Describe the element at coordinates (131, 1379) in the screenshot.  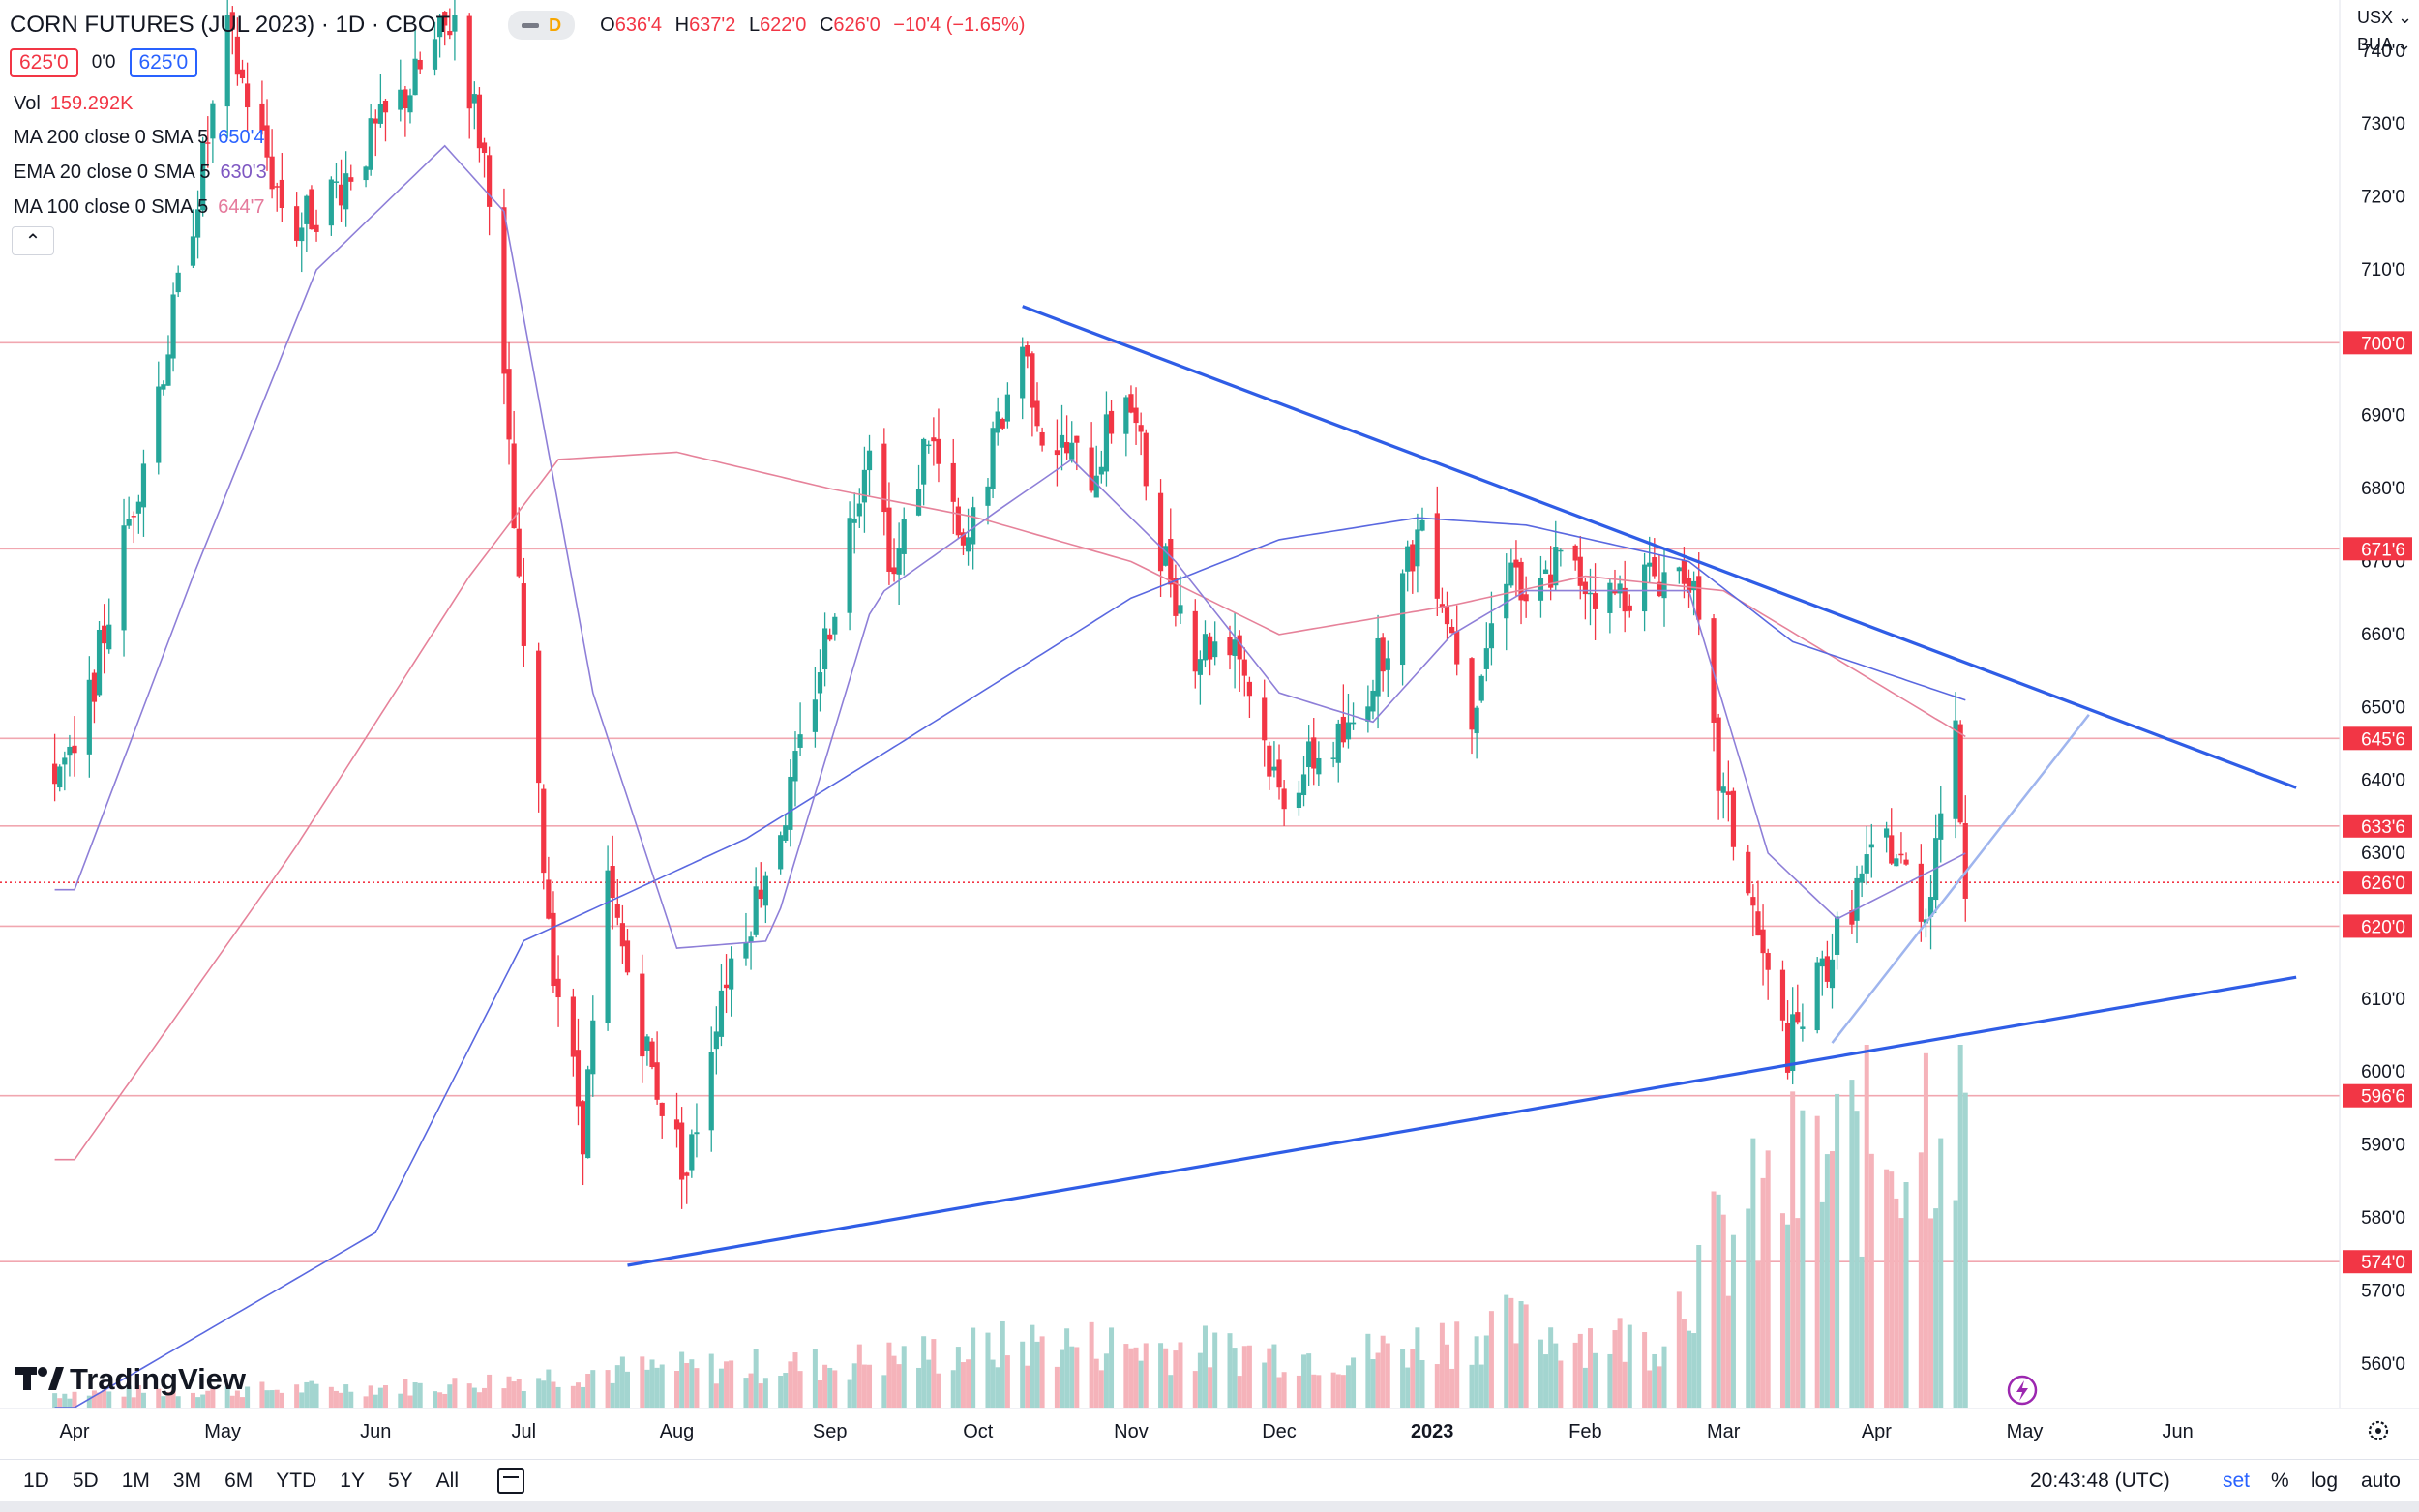
I see `tradingview-logo: TradingView` at that location.